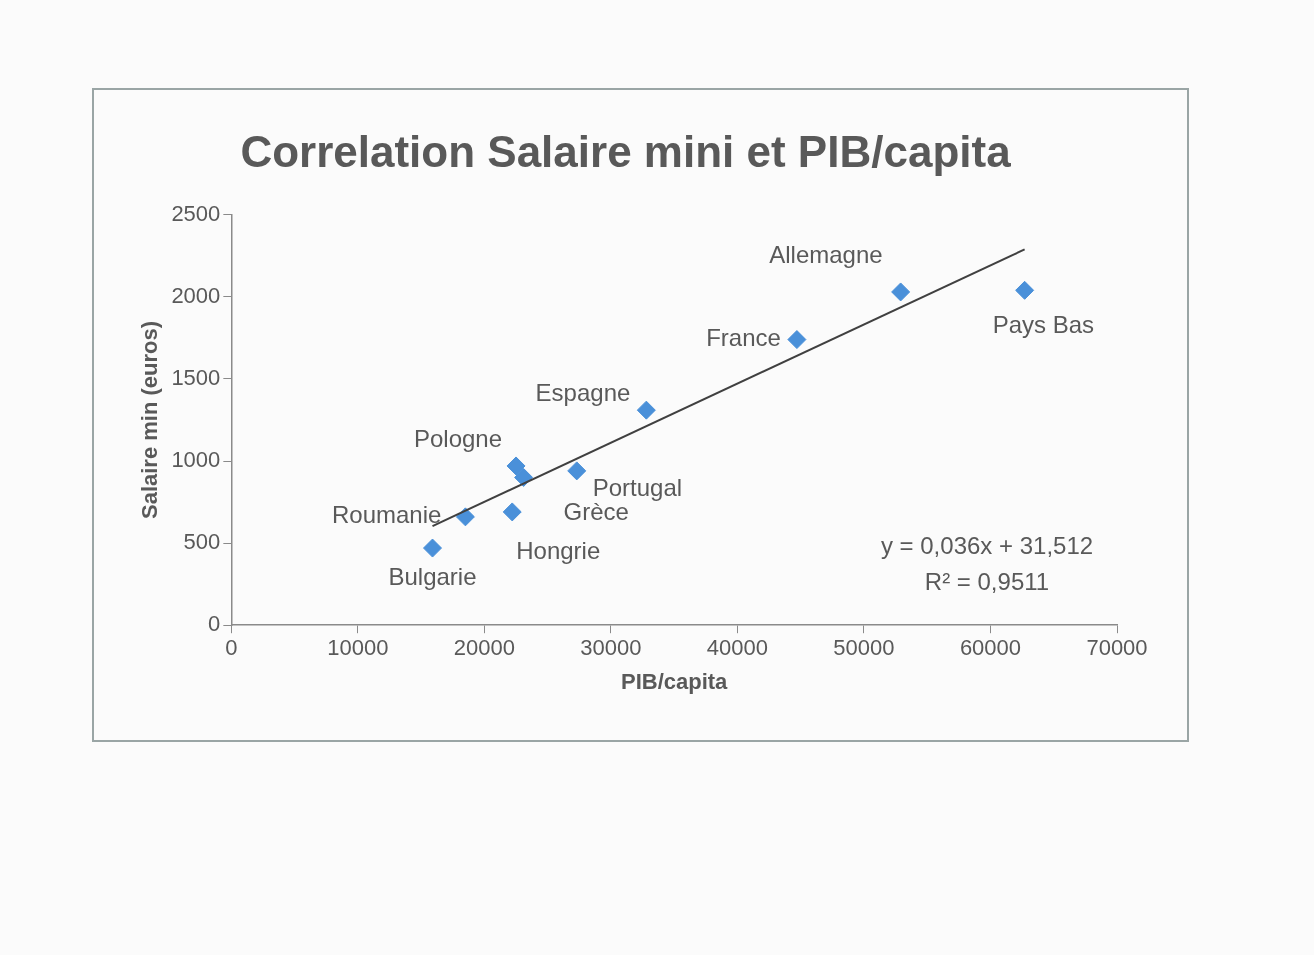  What do you see at coordinates (202, 542) in the screenshot?
I see `y-tick-label: 500` at bounding box center [202, 542].